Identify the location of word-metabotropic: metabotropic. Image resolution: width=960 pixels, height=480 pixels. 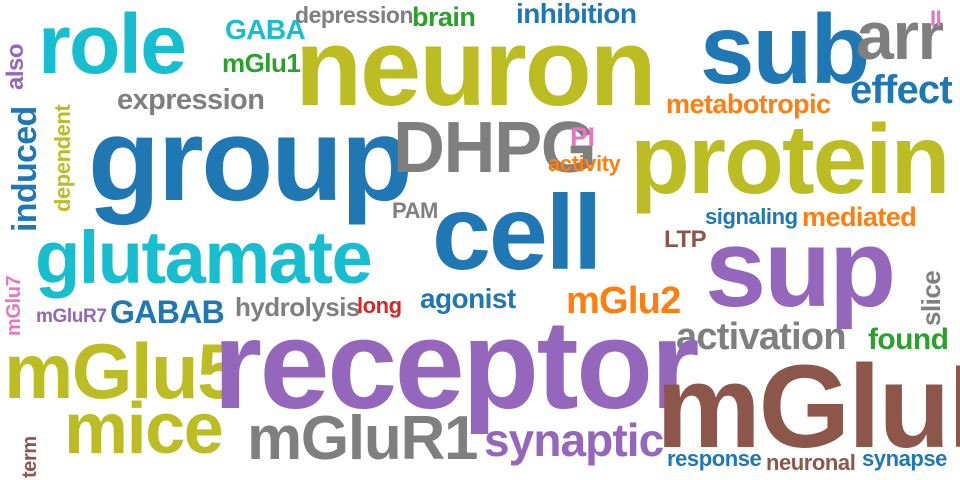
(748, 104).